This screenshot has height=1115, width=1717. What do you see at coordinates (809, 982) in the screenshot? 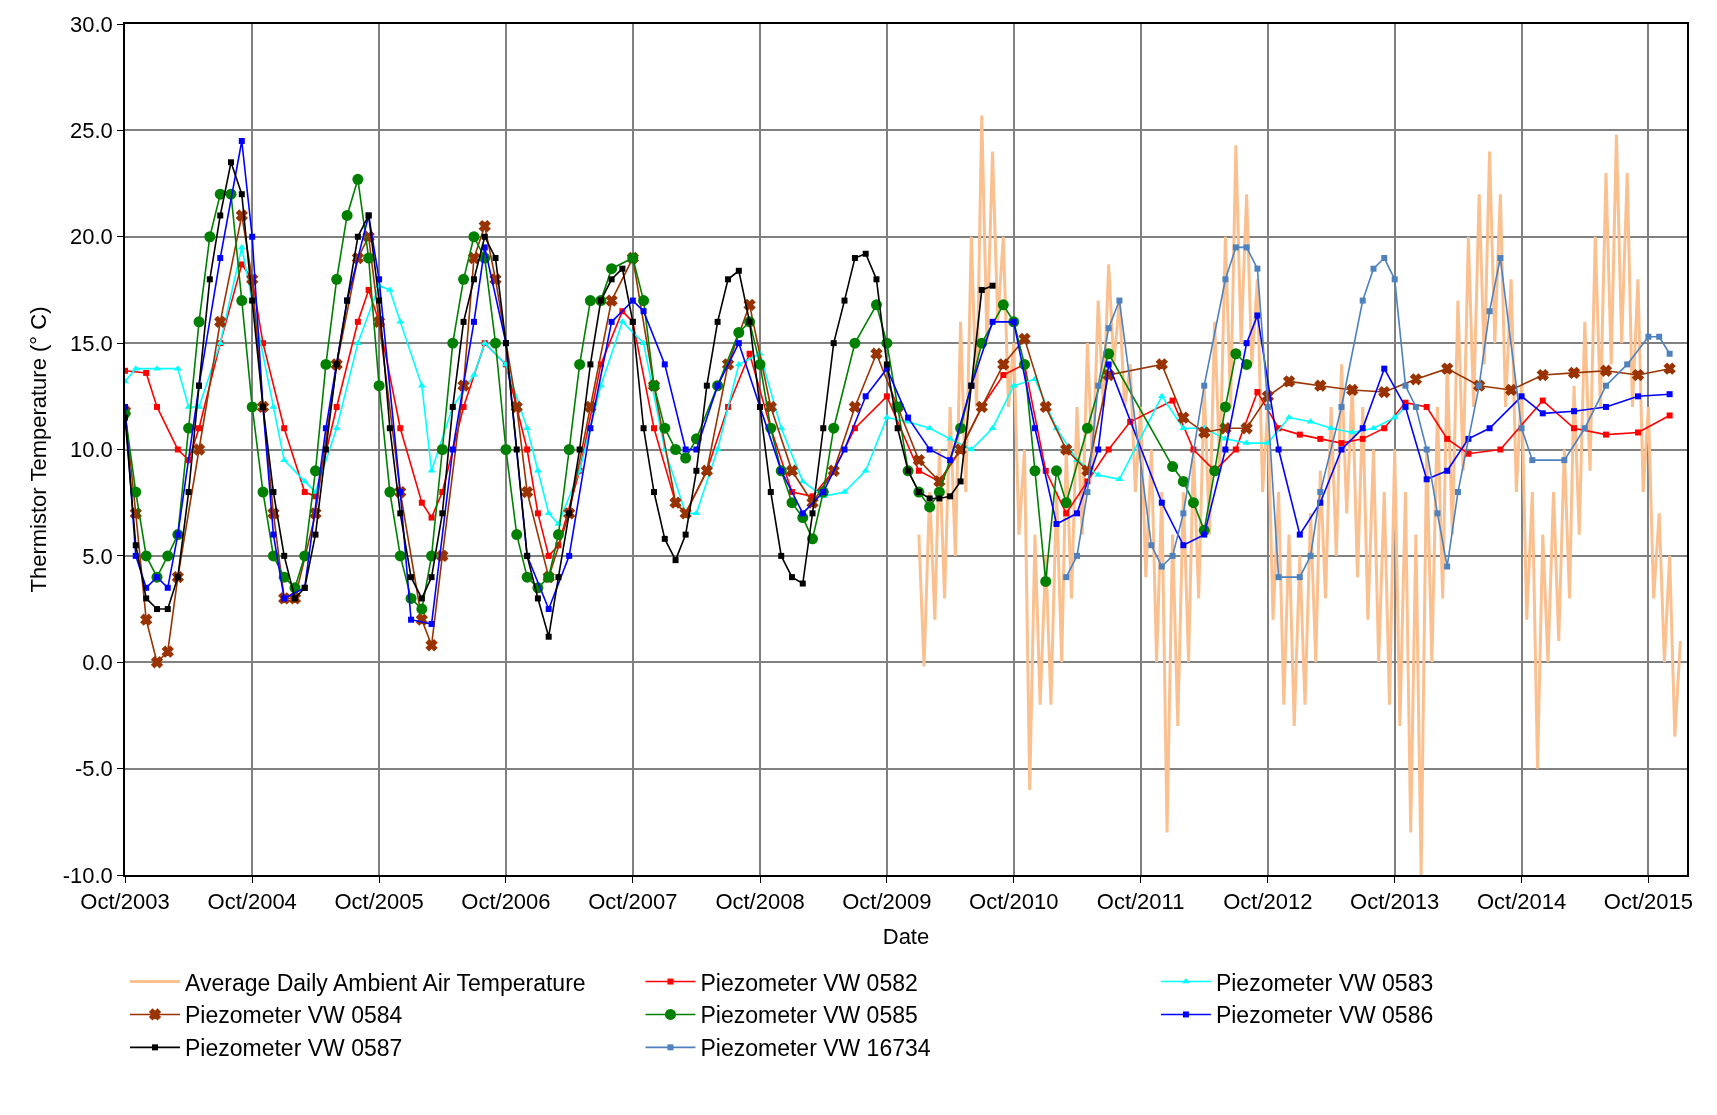
I see `legend-label: Piezometer VW 0582` at bounding box center [809, 982].